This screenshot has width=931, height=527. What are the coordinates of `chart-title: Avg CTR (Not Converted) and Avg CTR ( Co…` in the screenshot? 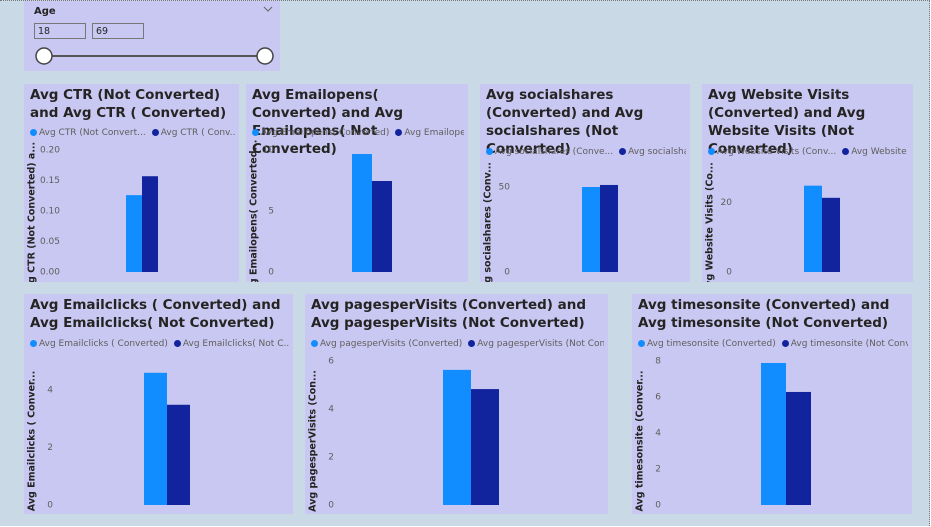 It's located at (128, 104).